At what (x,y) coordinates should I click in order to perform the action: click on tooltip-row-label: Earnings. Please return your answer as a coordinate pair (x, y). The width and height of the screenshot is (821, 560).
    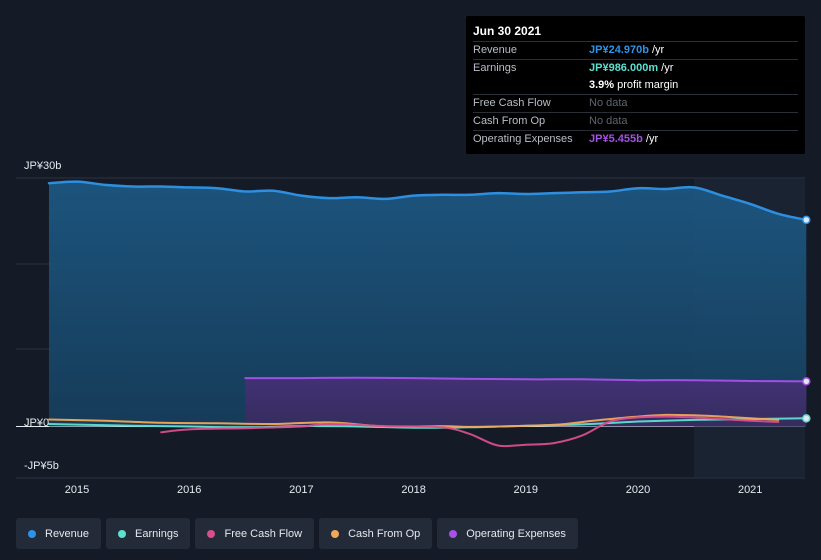
    Looking at the image, I should click on (495, 68).